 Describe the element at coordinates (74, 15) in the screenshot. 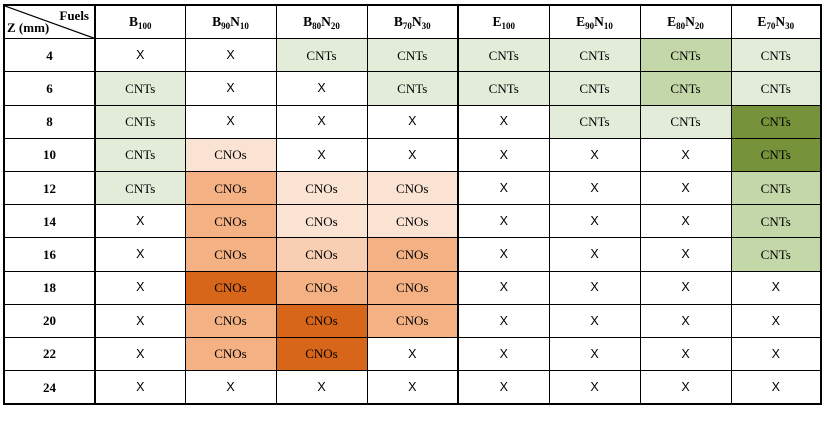

I see `fuels-label: Fuels` at that location.